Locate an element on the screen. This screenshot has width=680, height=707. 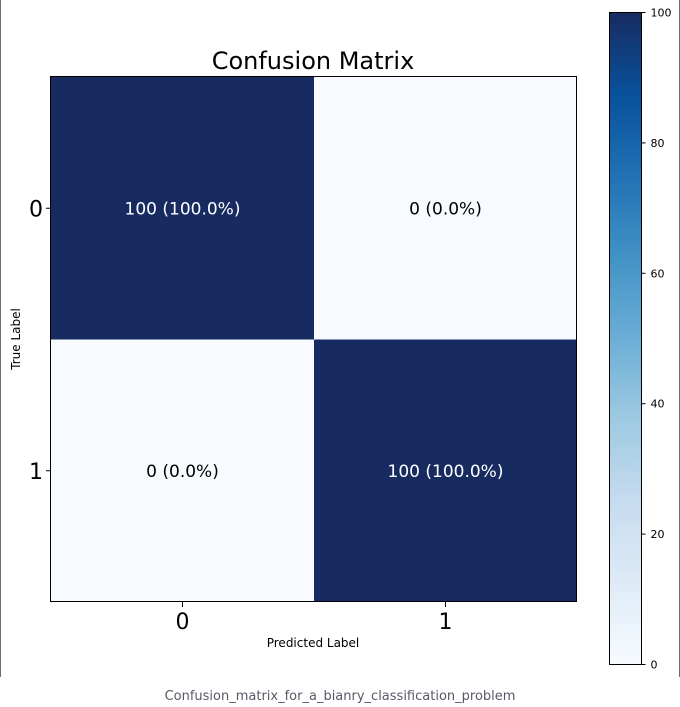
colorbar-tick-label: 0 is located at coordinates (654, 665).